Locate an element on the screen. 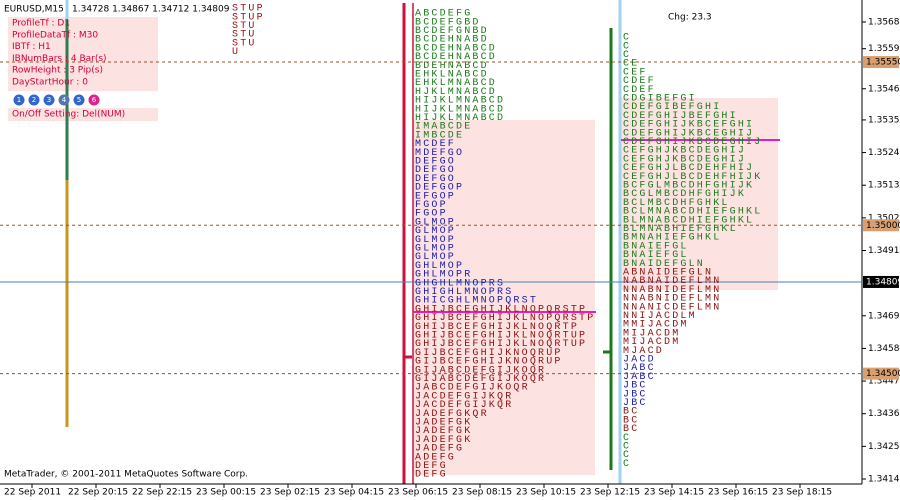 The width and height of the screenshot is (900, 500). toggle-panel is located at coordinates (83, 114).